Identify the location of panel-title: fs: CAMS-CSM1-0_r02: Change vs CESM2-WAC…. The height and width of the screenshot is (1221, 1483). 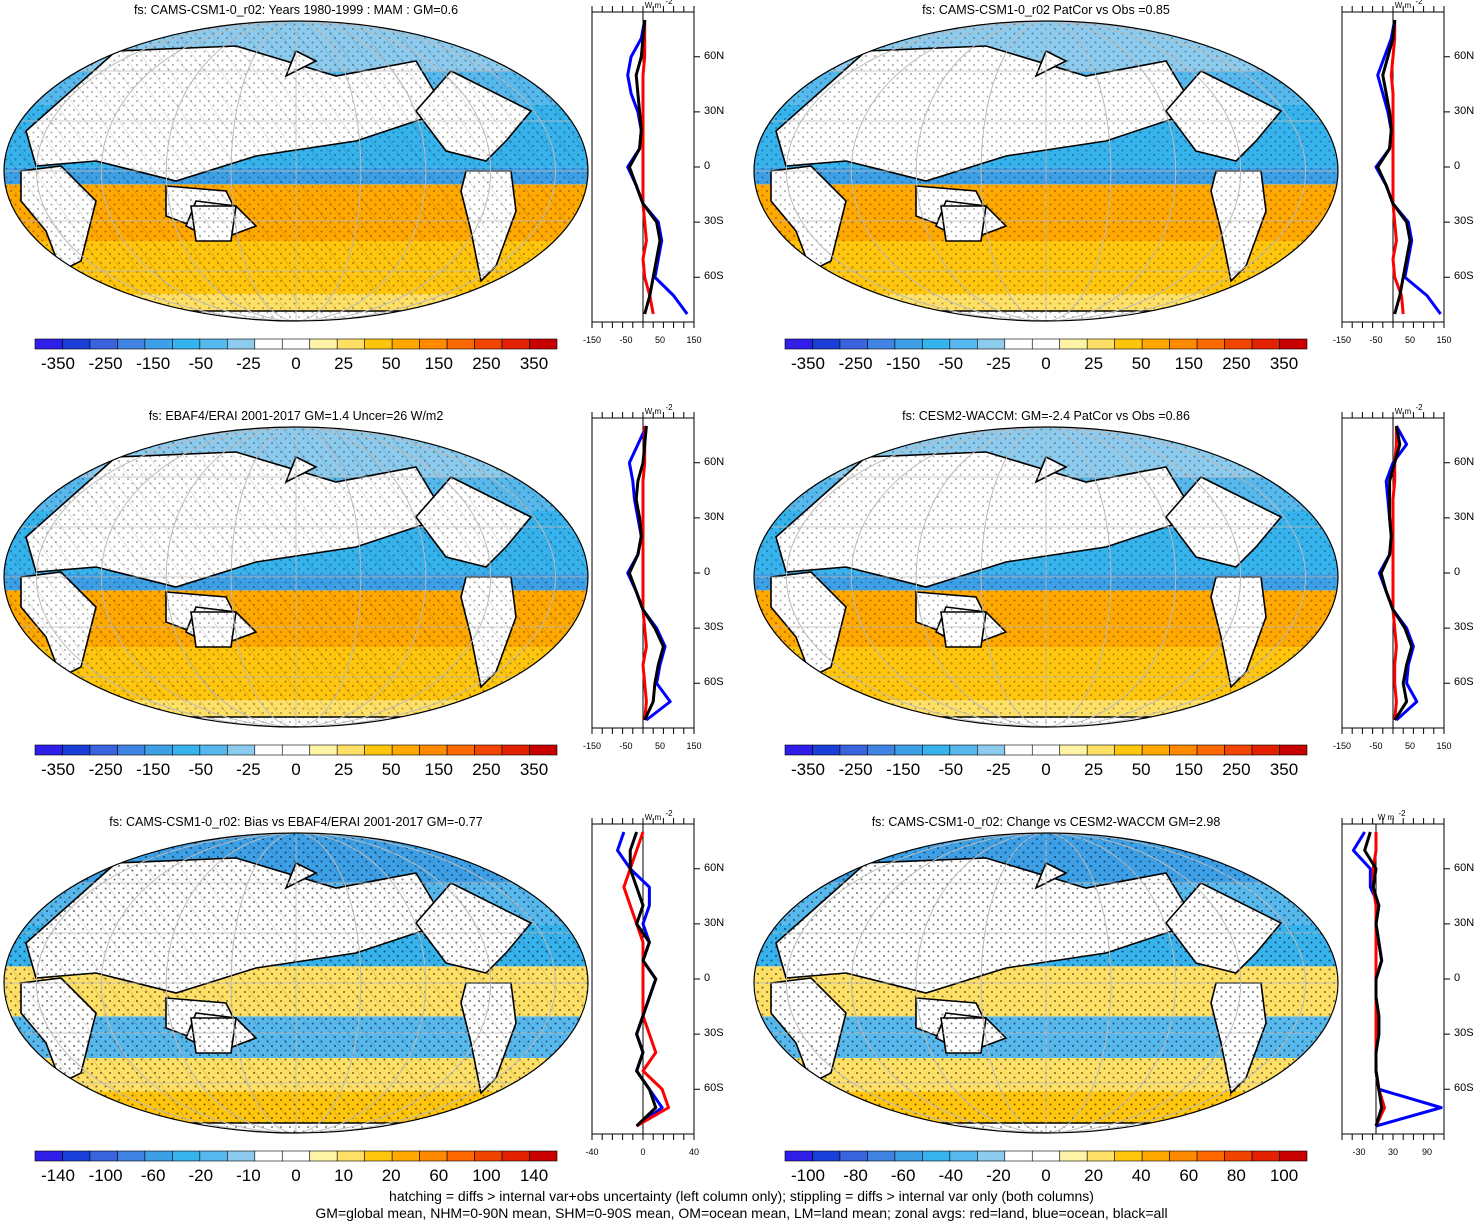
(1046, 822).